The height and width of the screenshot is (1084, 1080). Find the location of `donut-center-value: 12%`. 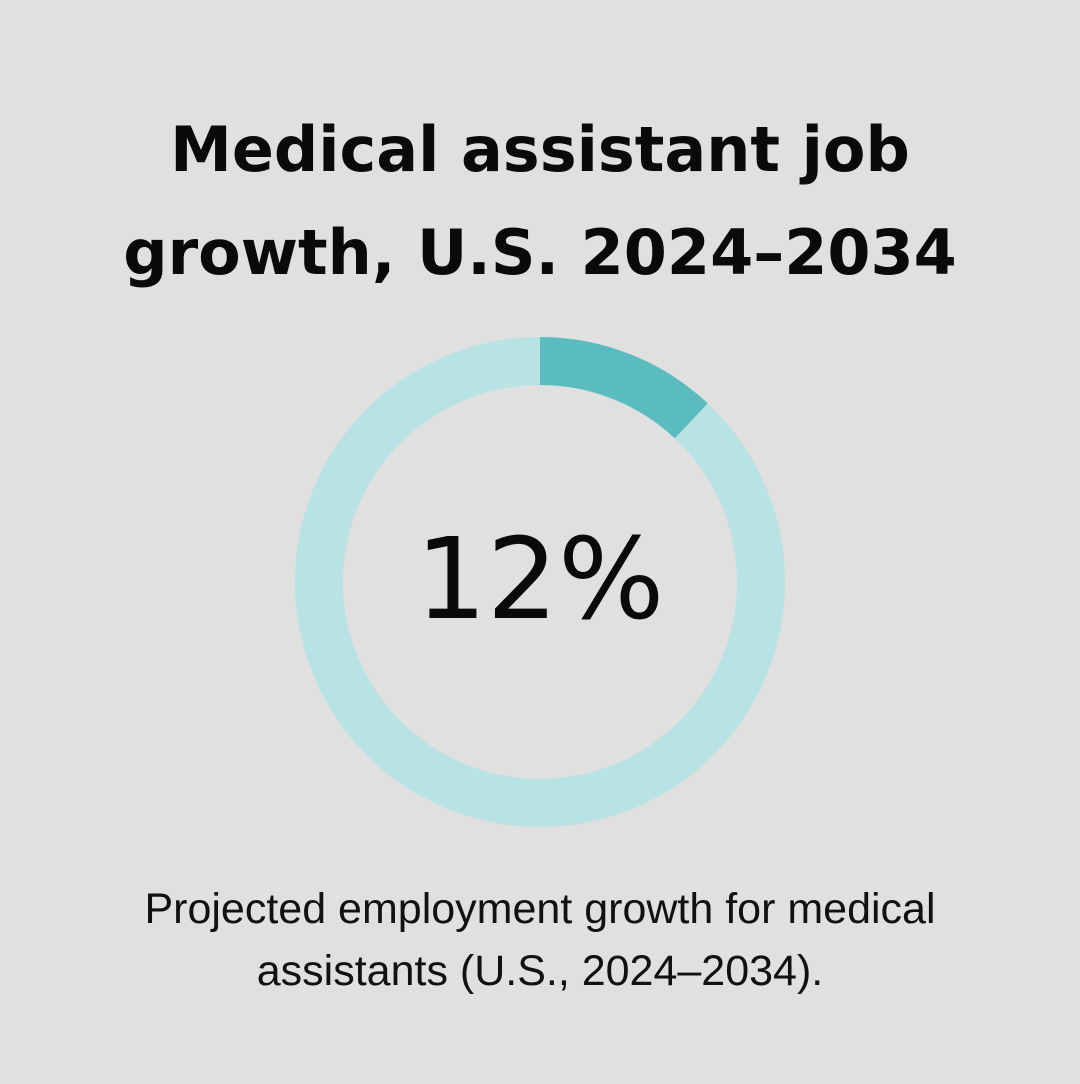

donut-center-value: 12% is located at coordinates (540, 580).